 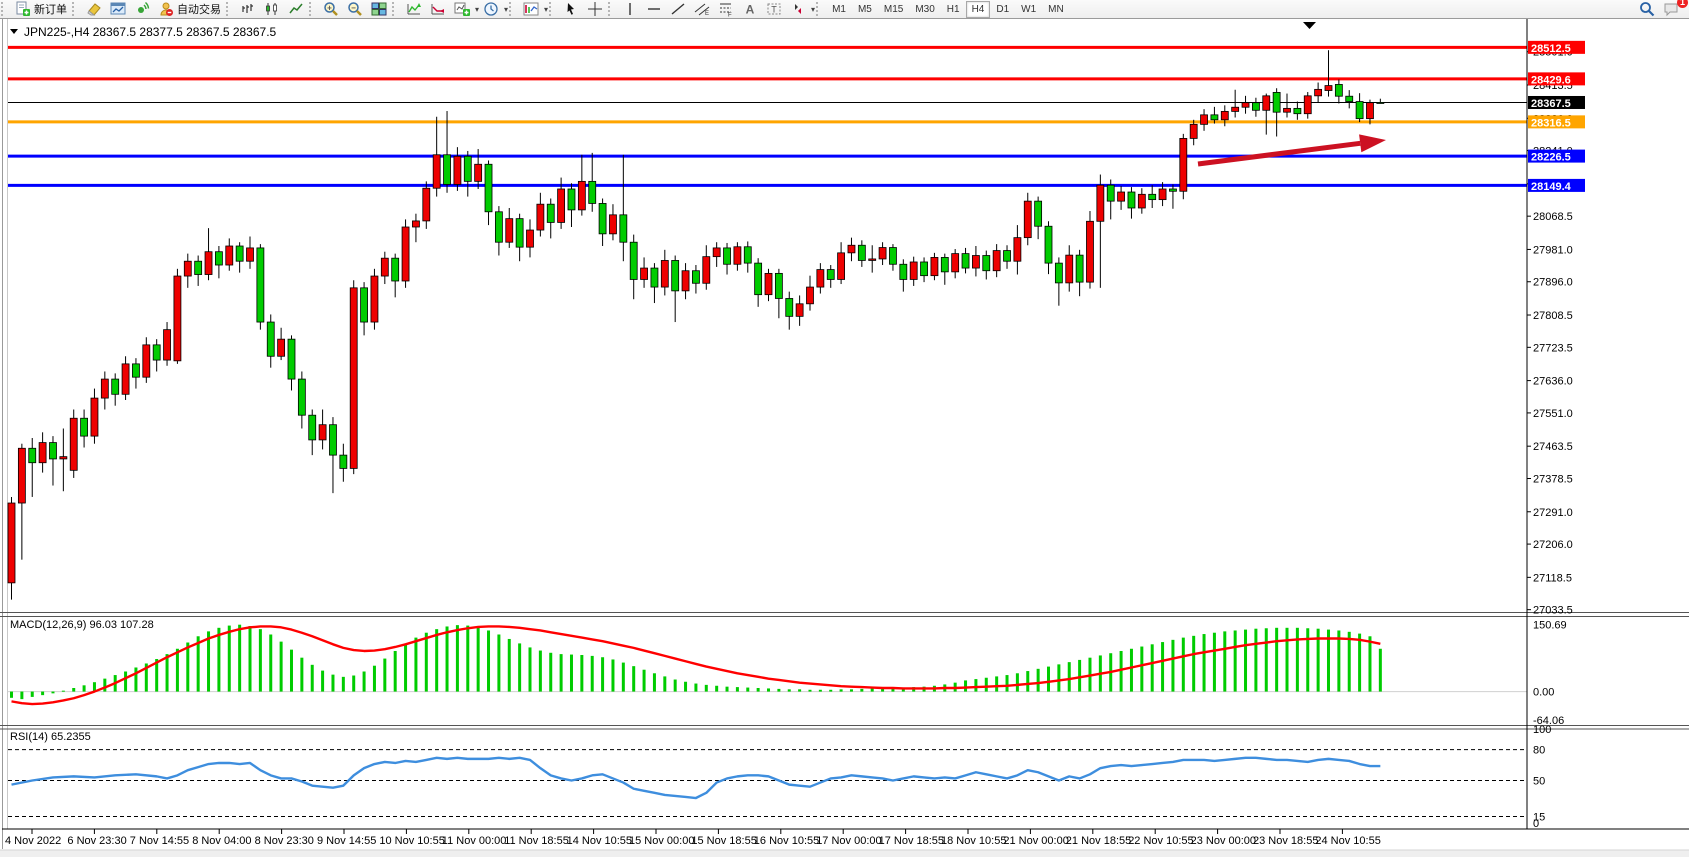 I want to click on objects-button, so click(x=438, y=9).